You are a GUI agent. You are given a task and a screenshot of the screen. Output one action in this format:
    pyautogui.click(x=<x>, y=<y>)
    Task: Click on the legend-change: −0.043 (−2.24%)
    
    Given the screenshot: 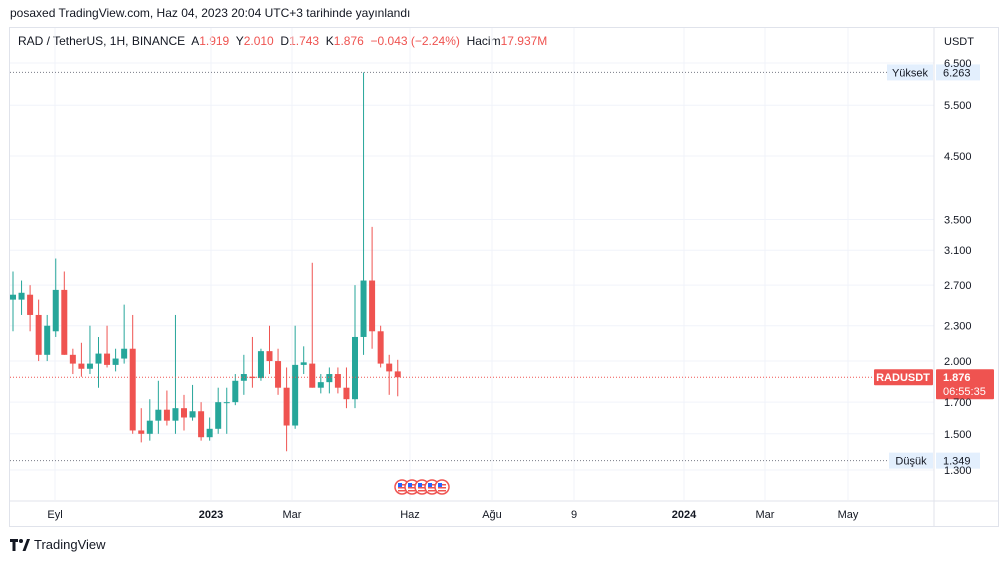 What is the action you would take?
    pyautogui.click(x=415, y=41)
    